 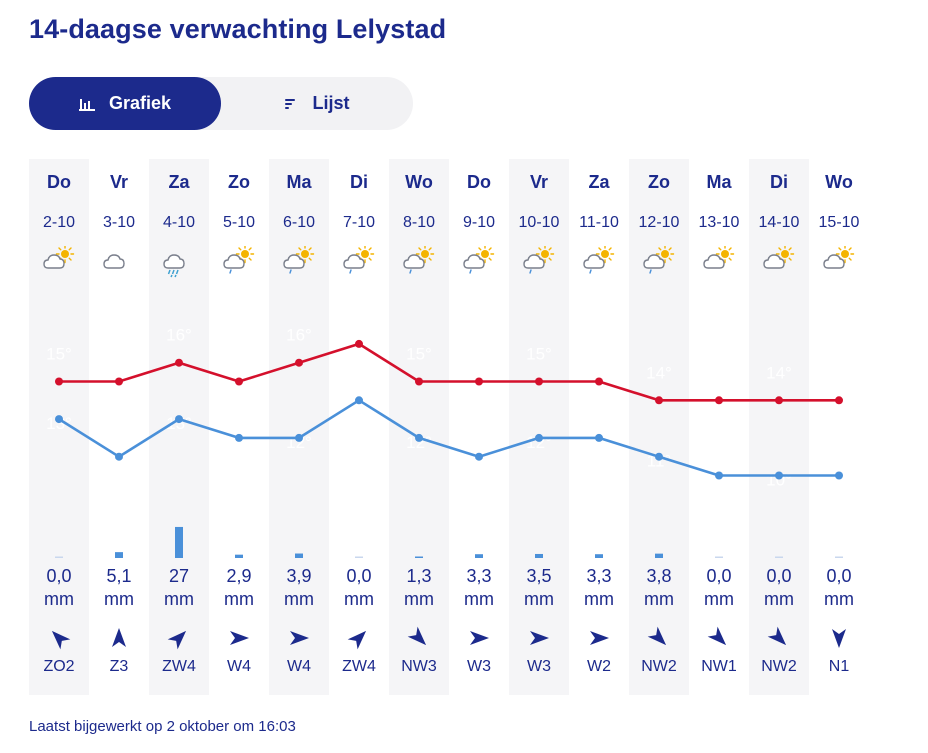 I want to click on max-temp-line, so click(x=449, y=372).